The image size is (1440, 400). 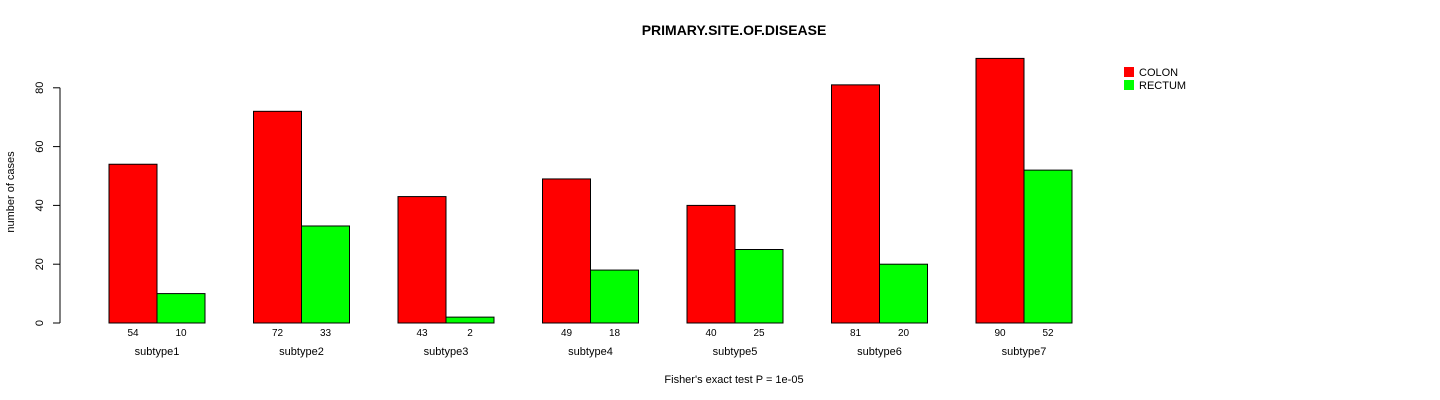 I want to click on x-category-label: subtype3, so click(x=446, y=352).